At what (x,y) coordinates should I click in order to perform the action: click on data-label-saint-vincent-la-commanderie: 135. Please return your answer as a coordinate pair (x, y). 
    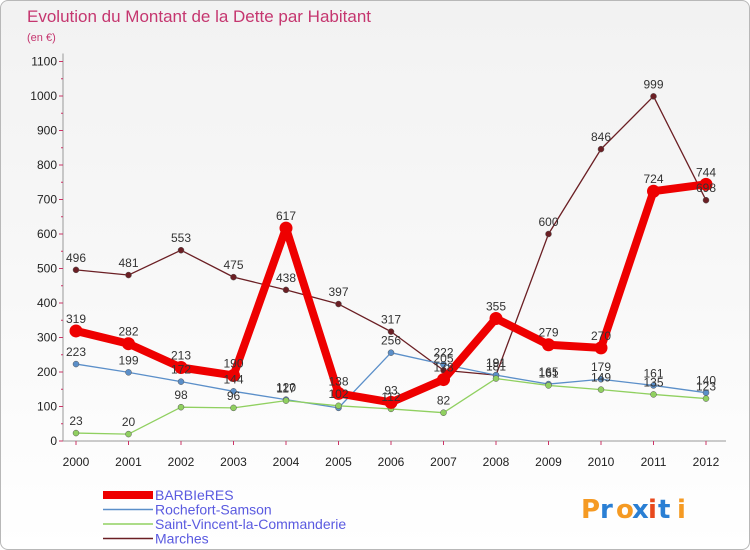
    Looking at the image, I should click on (653, 382).